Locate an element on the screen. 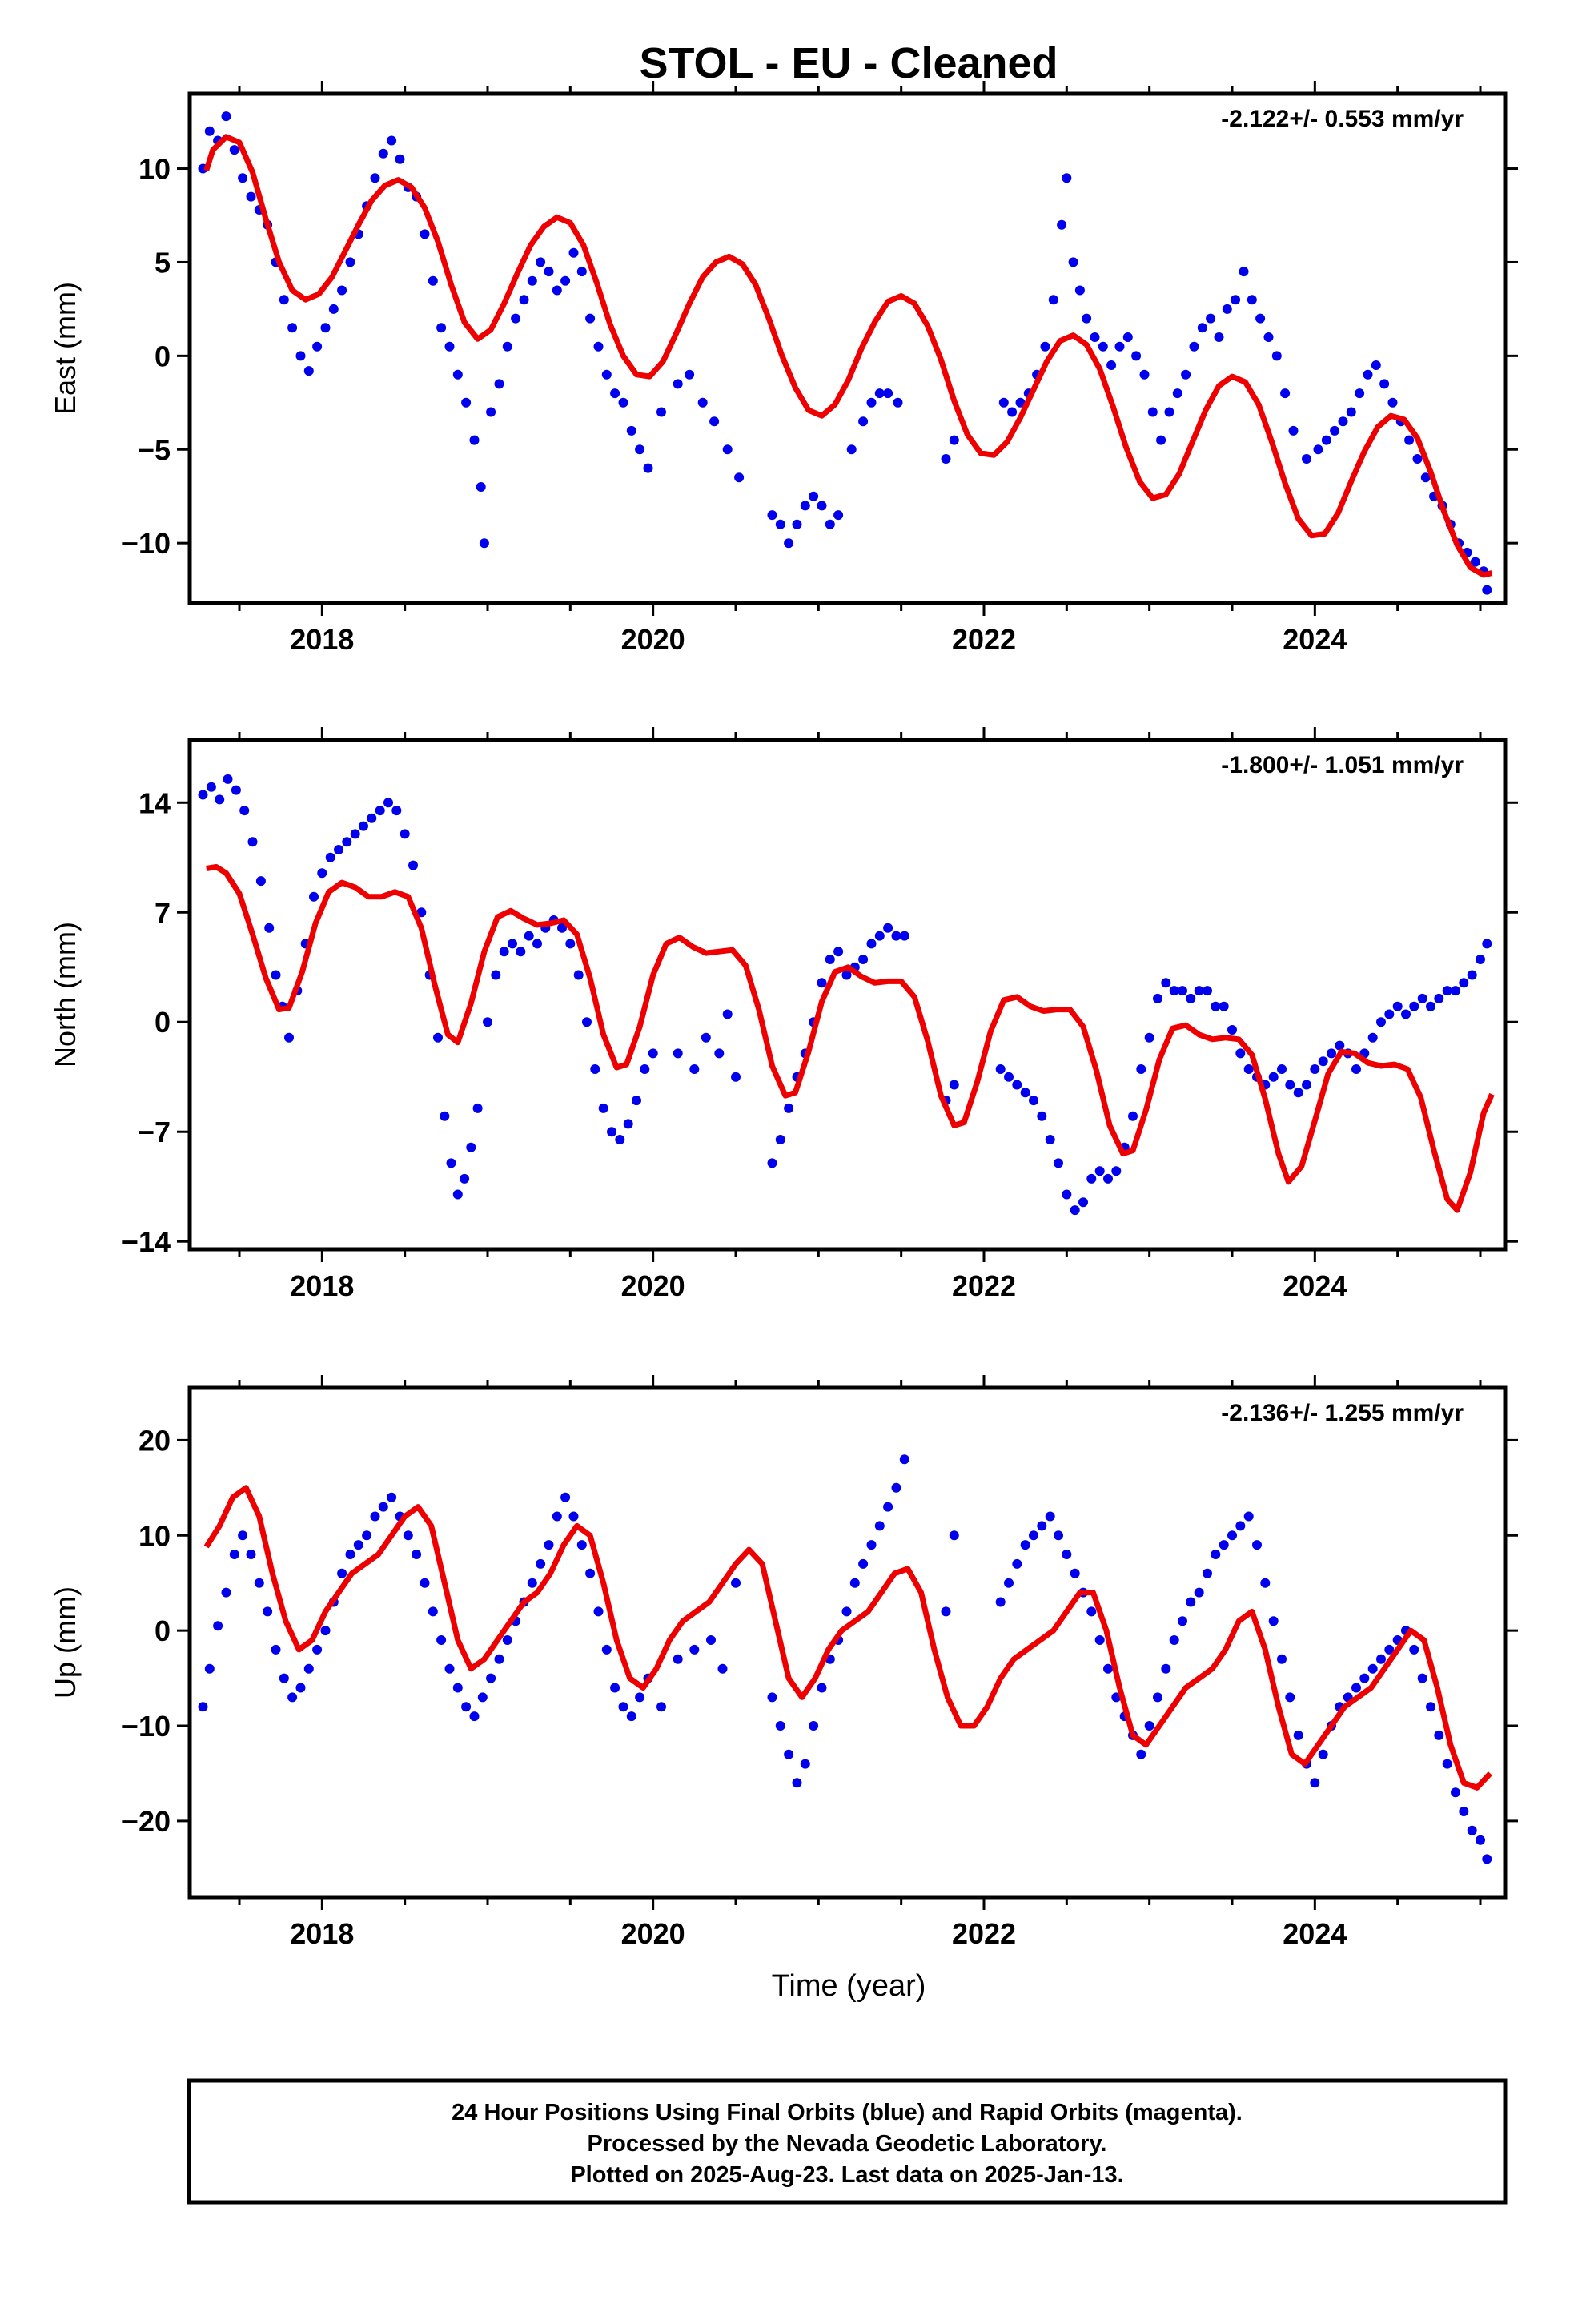 The height and width of the screenshot is (2324, 1582). north-model-curve is located at coordinates (850, 1038).